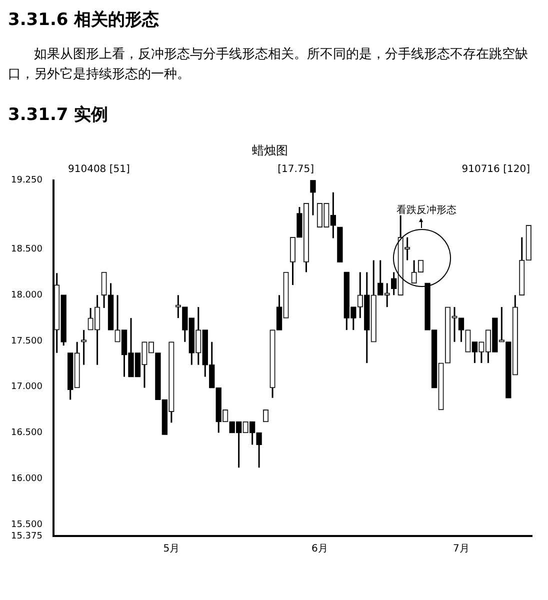 The width and height of the screenshot is (548, 600). I want to click on annotation: 看跌反冲形态, so click(426, 211).